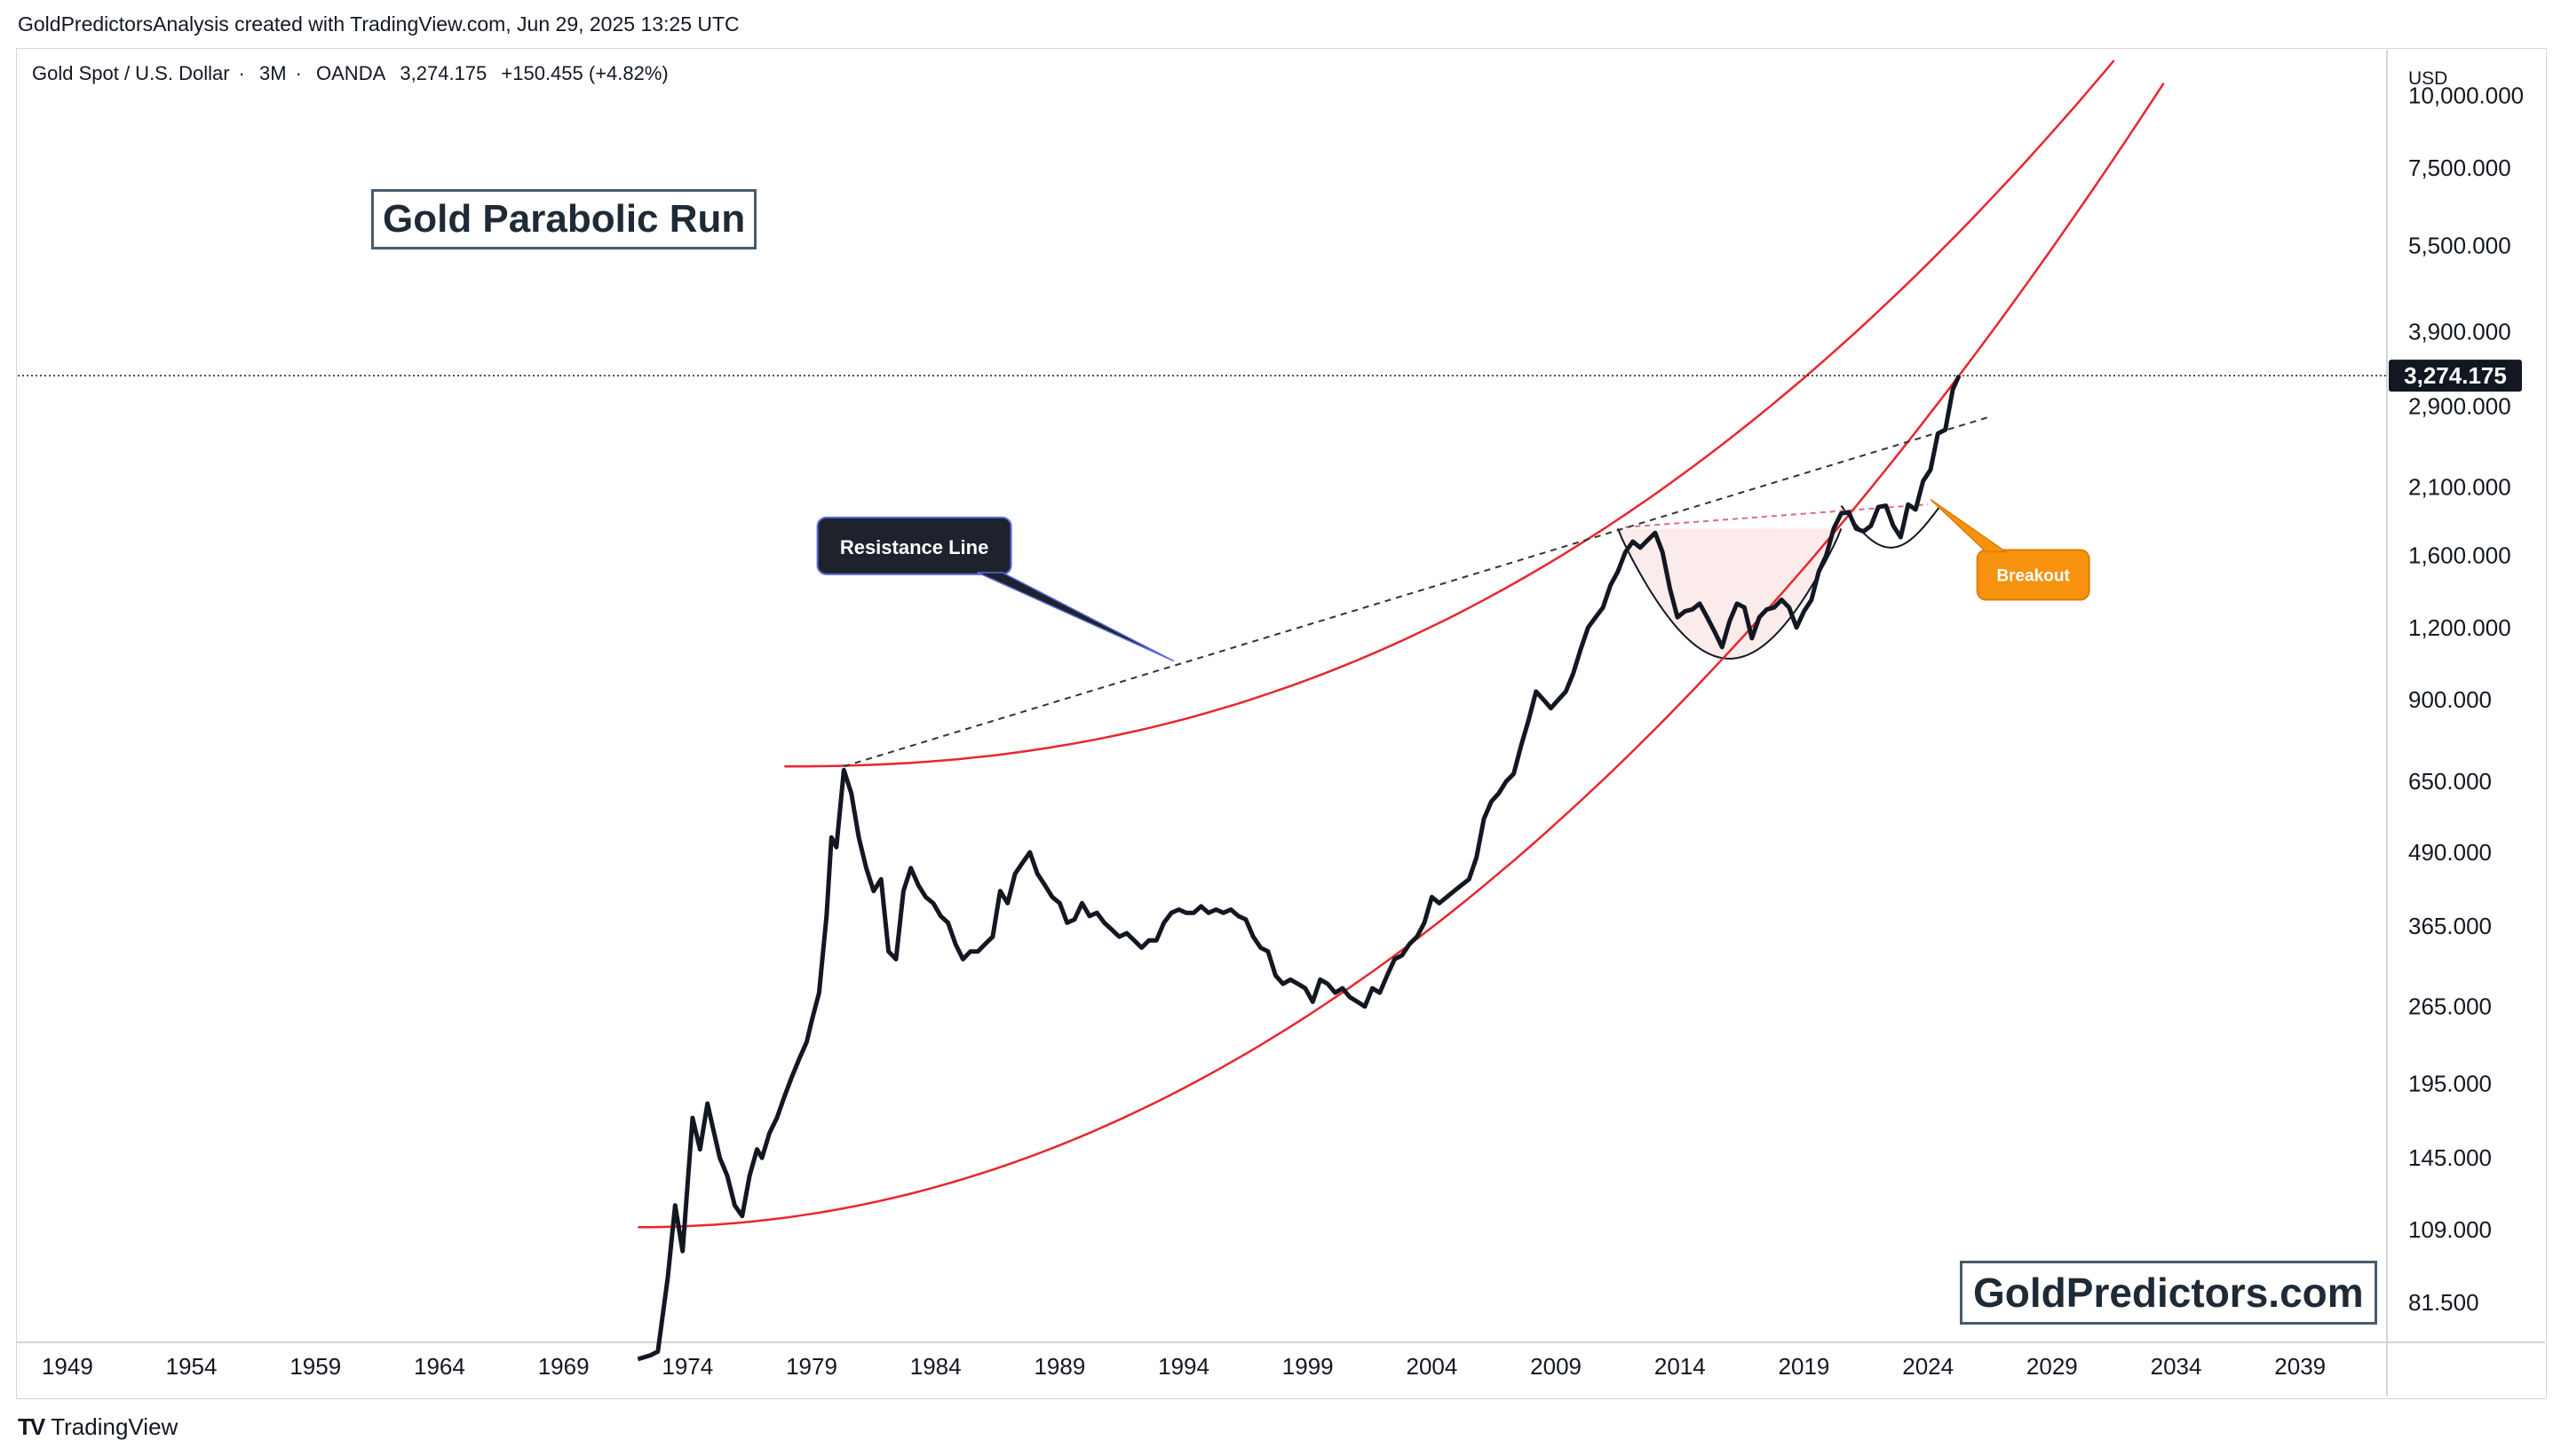  I want to click on x-tick-label: 1984, so click(936, 1366).